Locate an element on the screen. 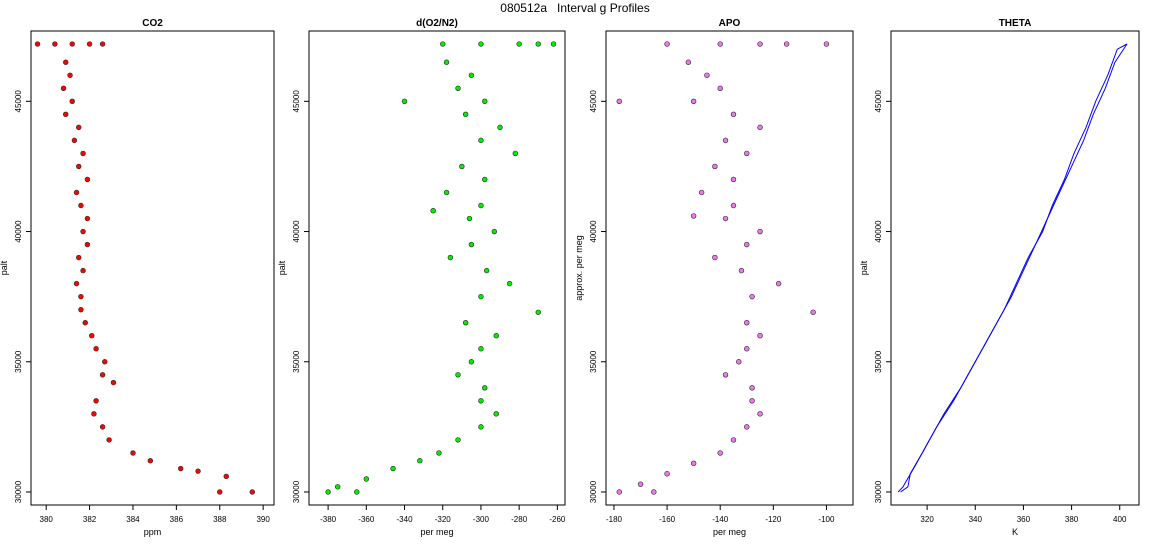  y-axis-label: approx. per meg is located at coordinates (579, 268).